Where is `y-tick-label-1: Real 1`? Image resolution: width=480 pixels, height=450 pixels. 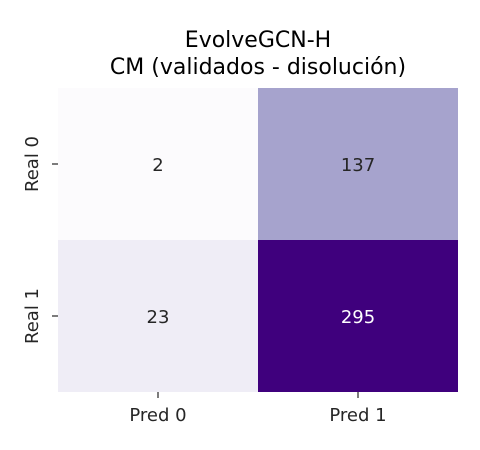 y-tick-label-1: Real 1 is located at coordinates (32, 316).